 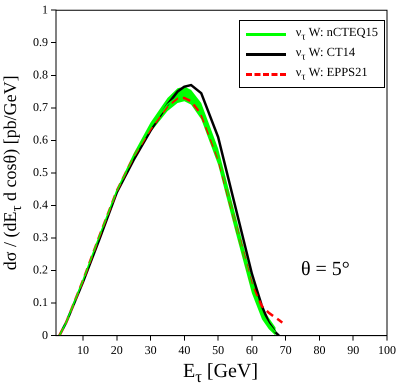 I want to click on y-tick-label: 0.3, so click(x=40, y=237).